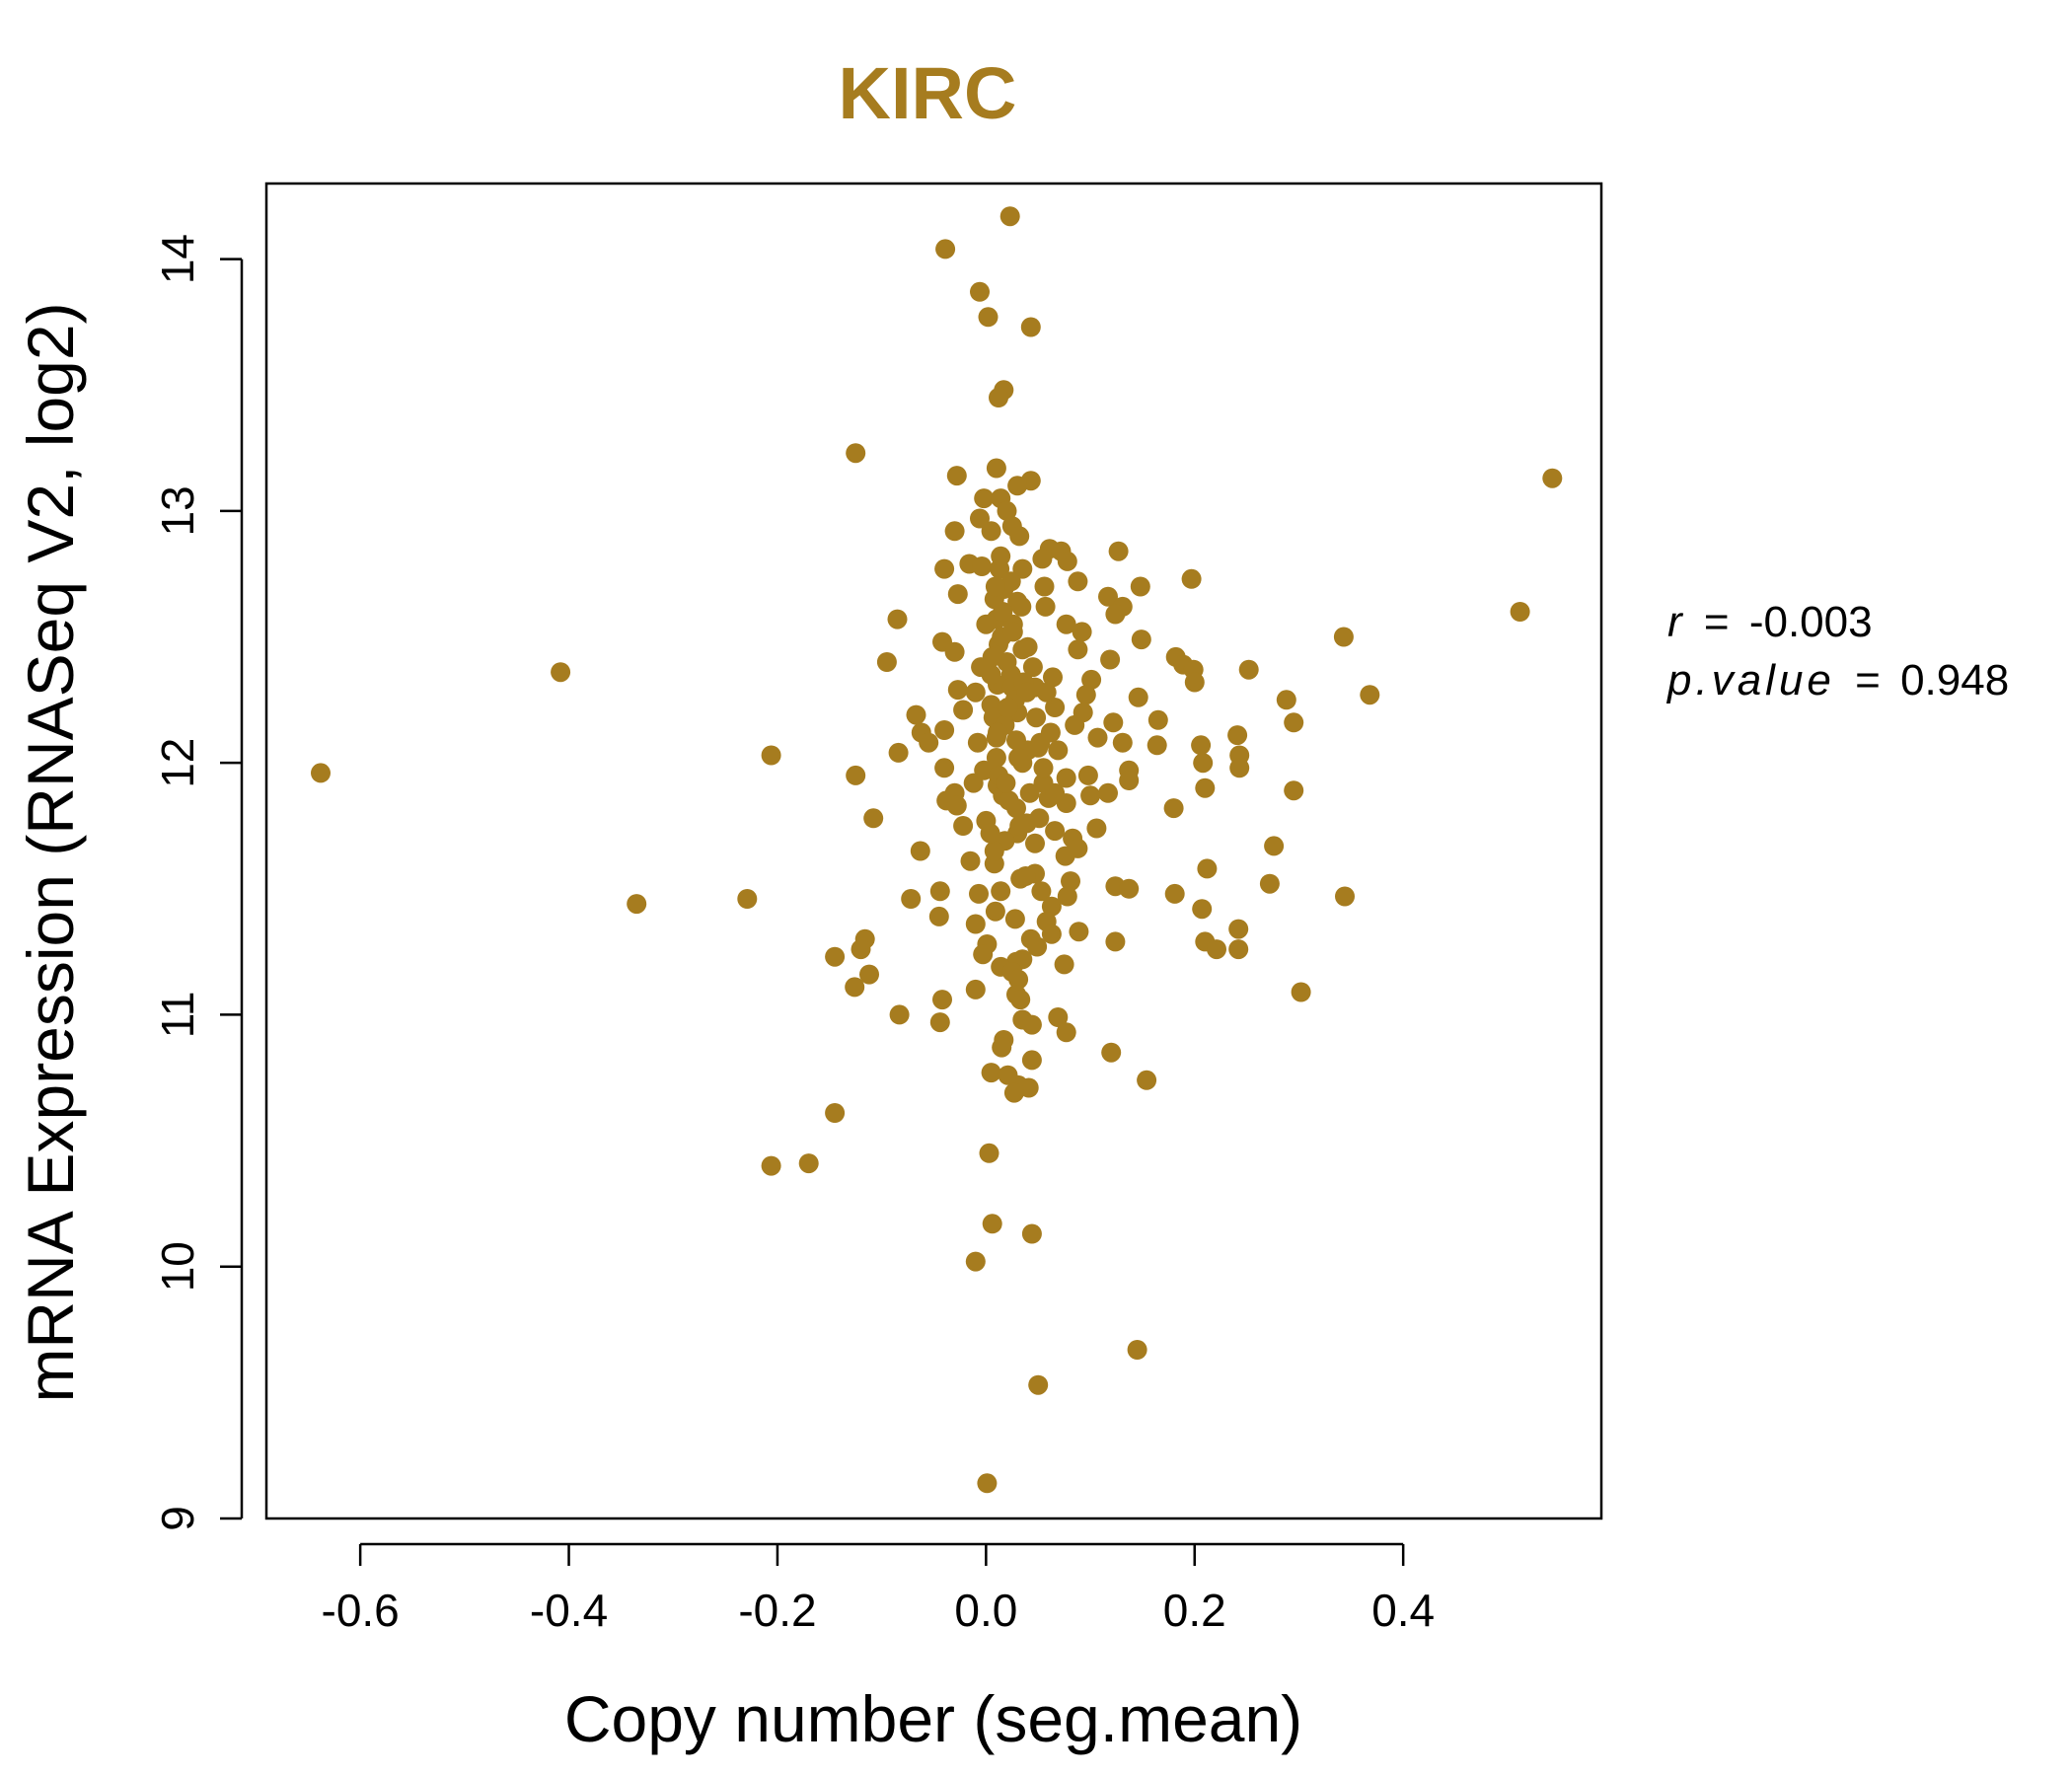  What do you see at coordinates (198, 883) in the screenshot?
I see `y-axis: 9 10 11 12 13 14` at bounding box center [198, 883].